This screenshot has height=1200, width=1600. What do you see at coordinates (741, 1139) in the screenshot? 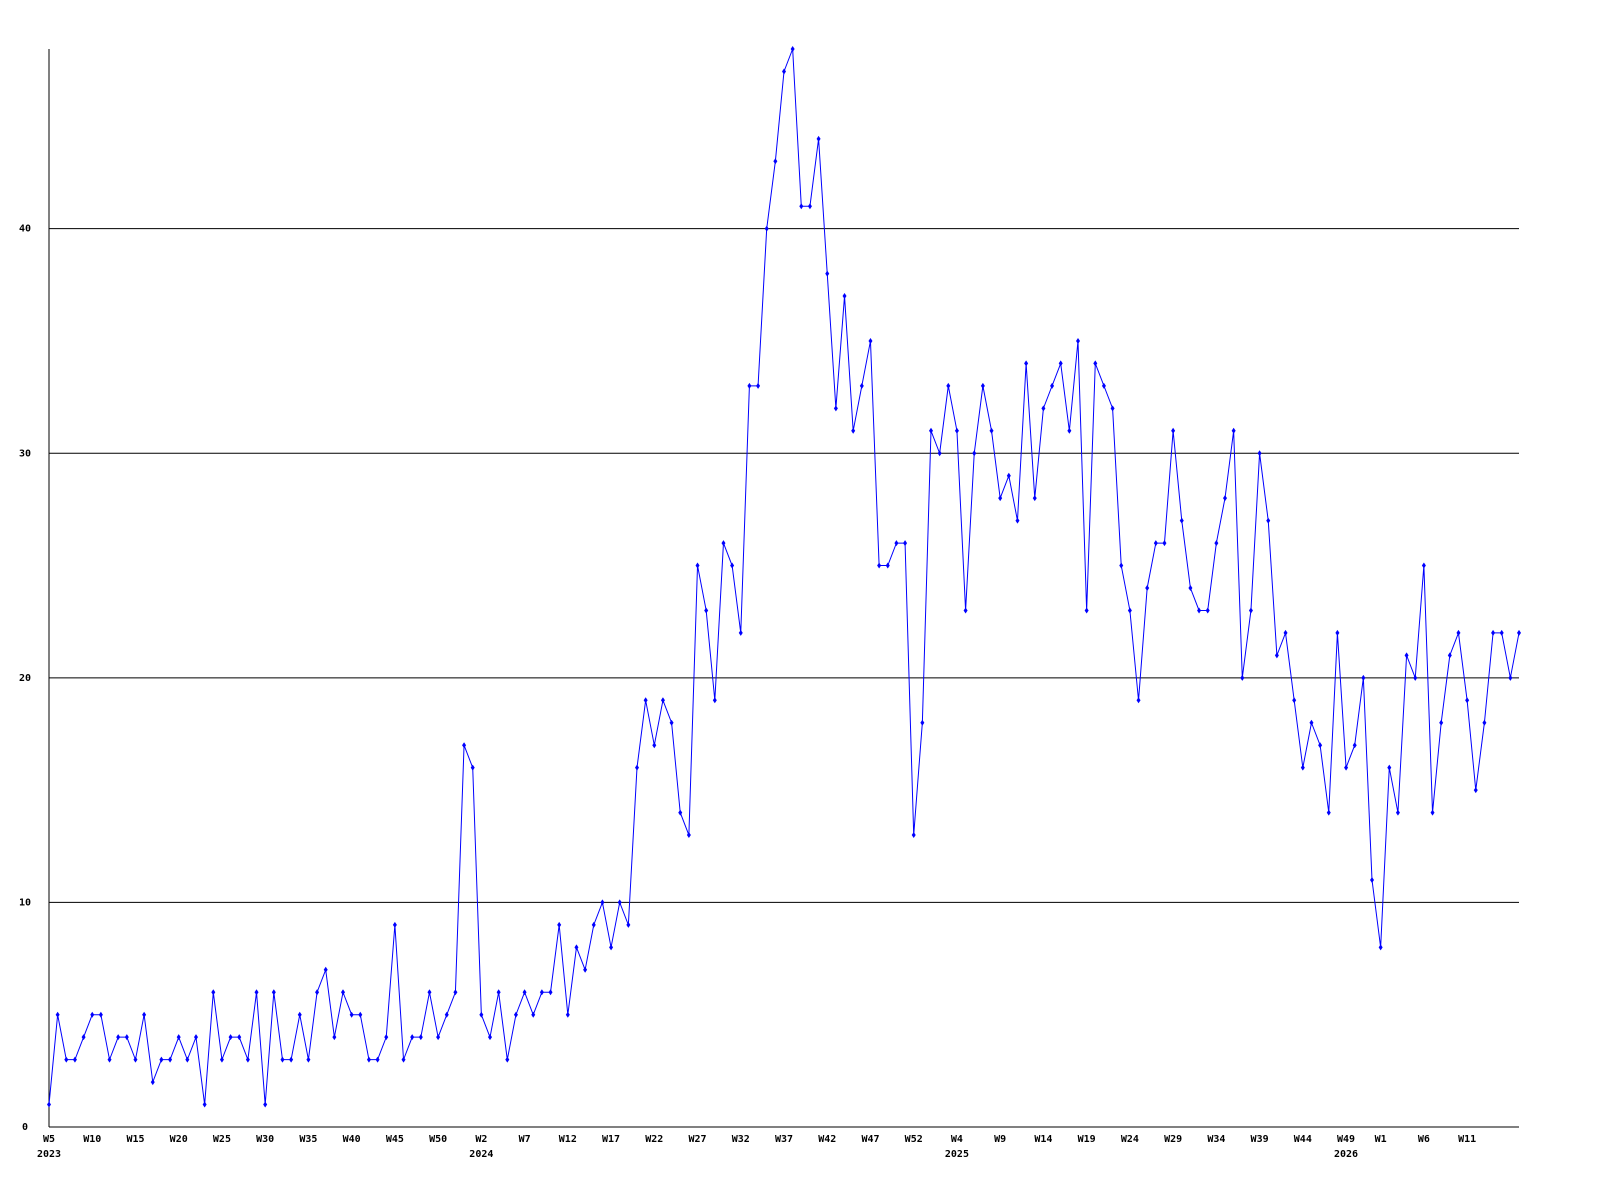
I see `x-tick-label: W32` at bounding box center [741, 1139].